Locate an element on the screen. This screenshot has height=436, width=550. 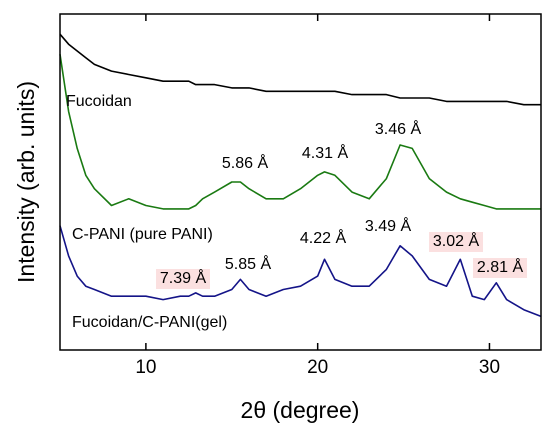
annotation: 3.46 Å is located at coordinates (398, 128).